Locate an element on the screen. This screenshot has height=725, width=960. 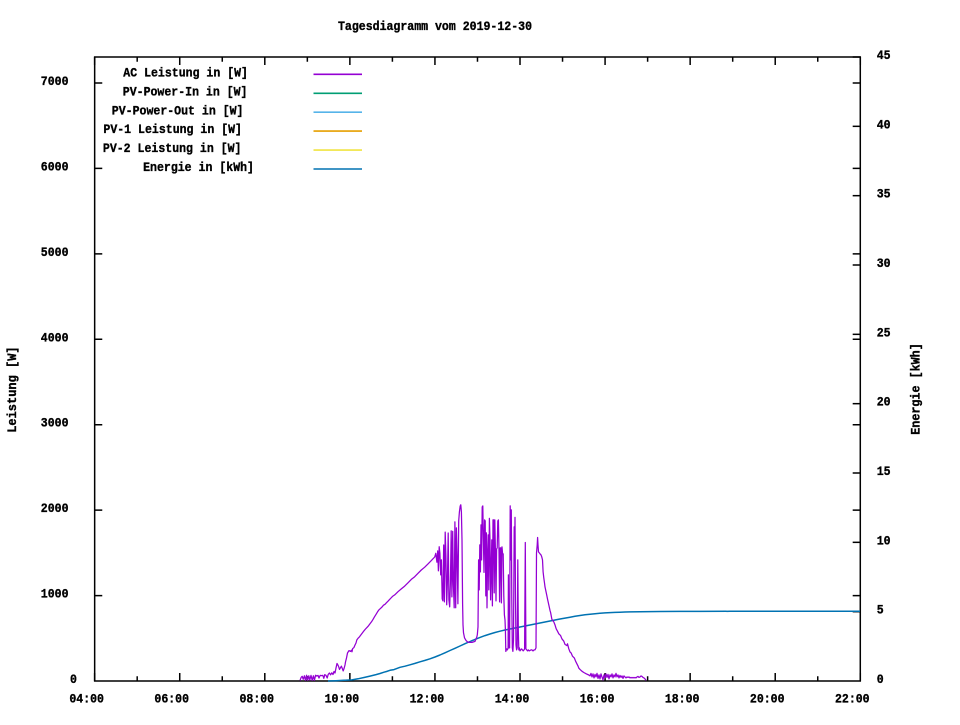
svg-text: PV-2 Leistung in [W] is located at coordinates (172, 148).